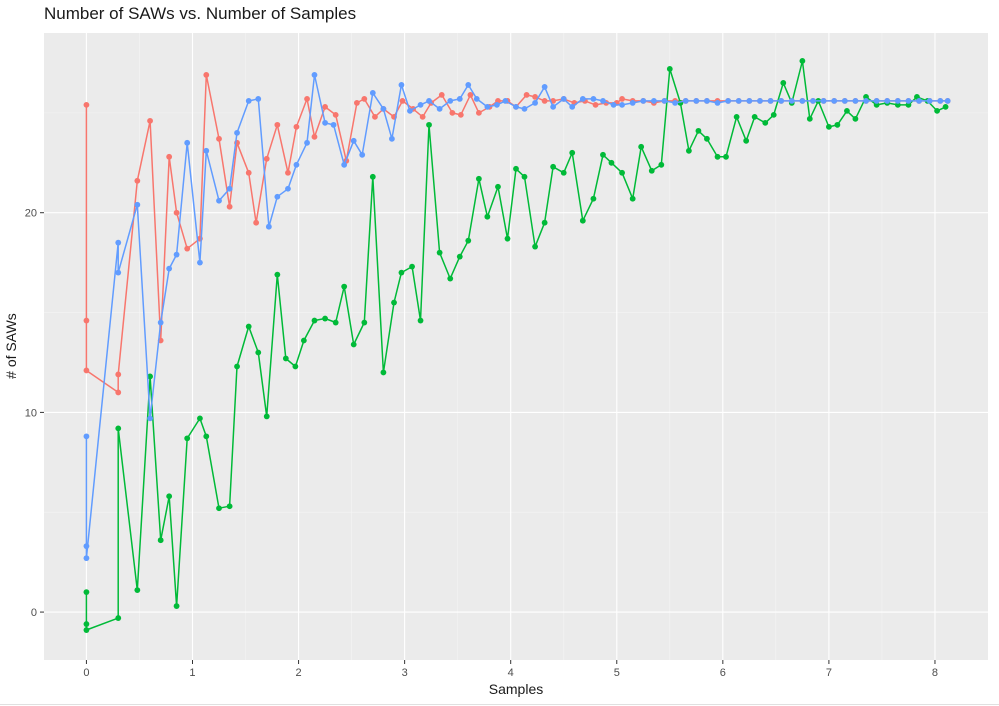 The width and height of the screenshot is (999, 706). I want to click on x-tick-label: 7, so click(829, 673).